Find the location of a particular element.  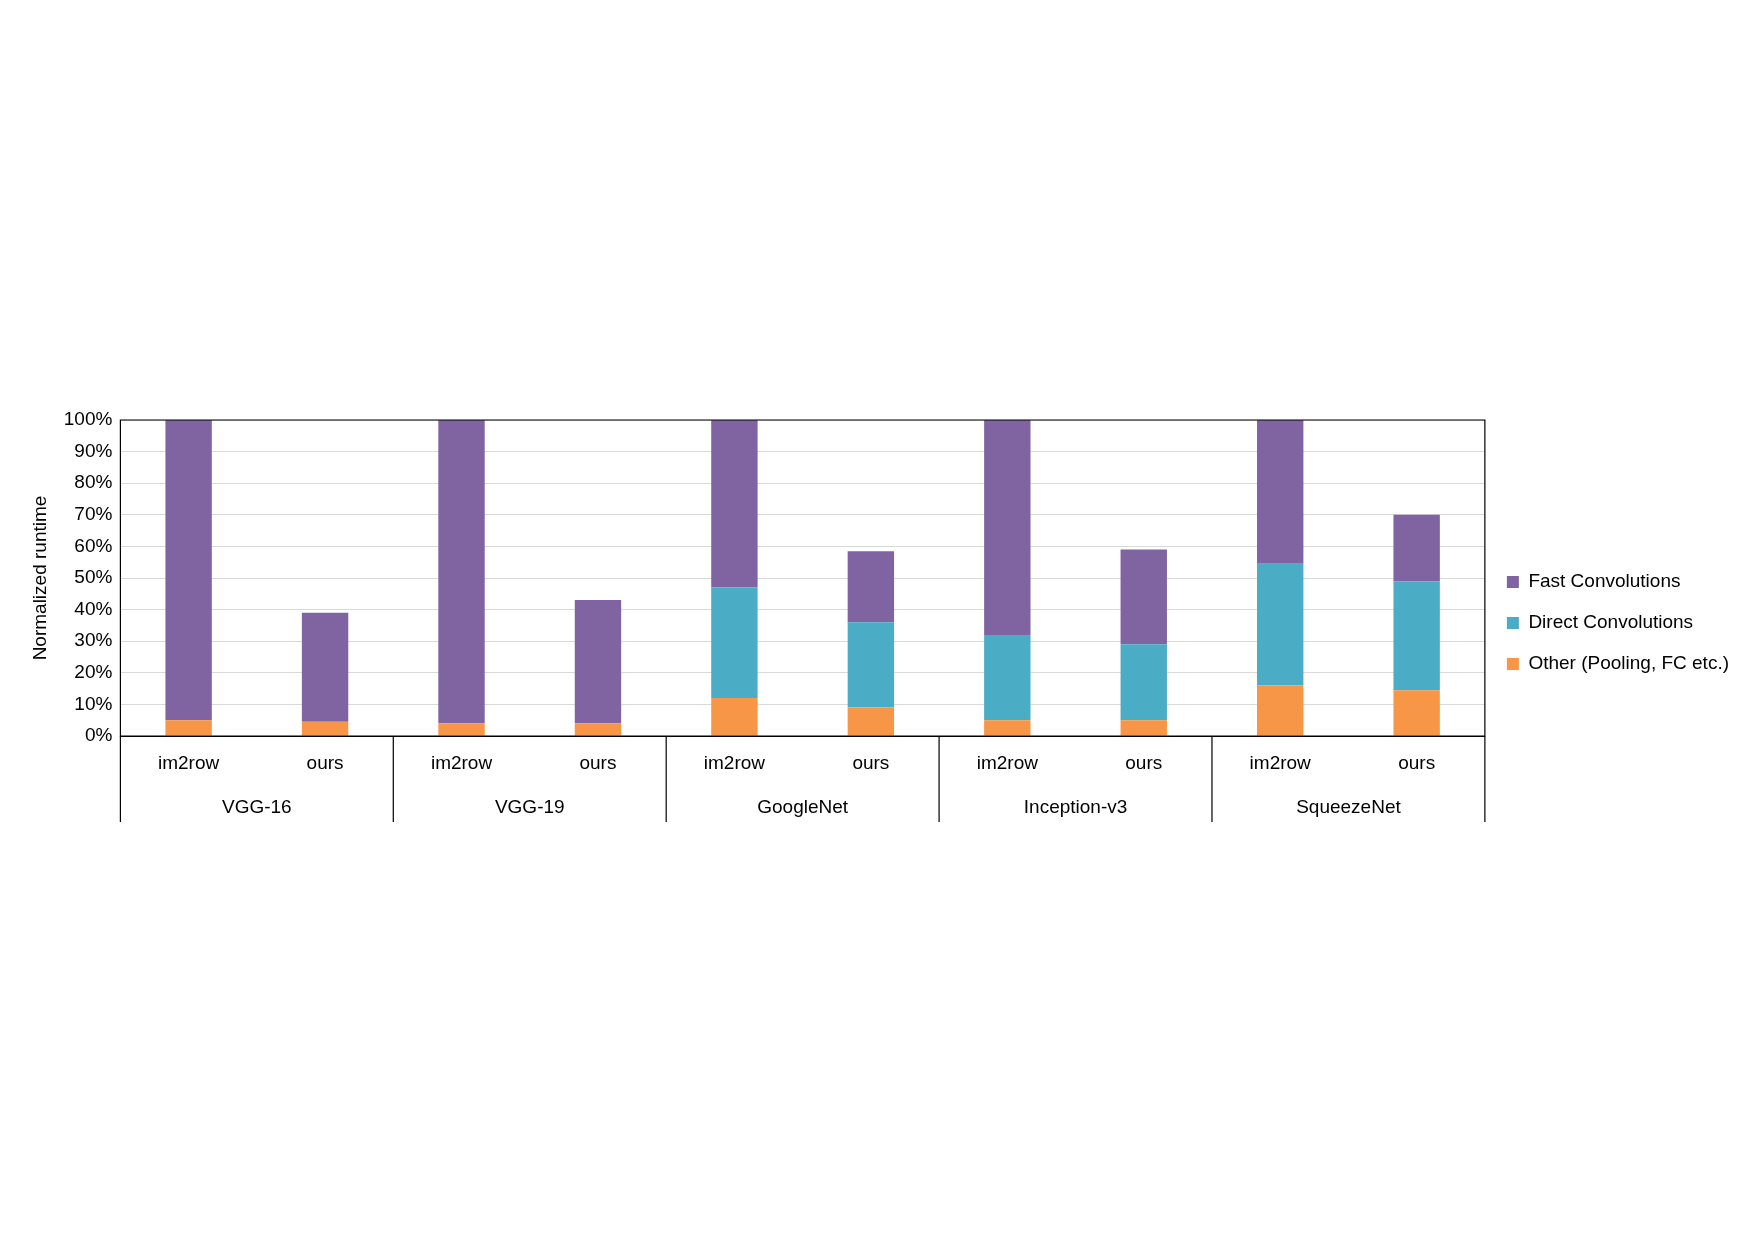

y-tick-label: 20% is located at coordinates (93, 672).